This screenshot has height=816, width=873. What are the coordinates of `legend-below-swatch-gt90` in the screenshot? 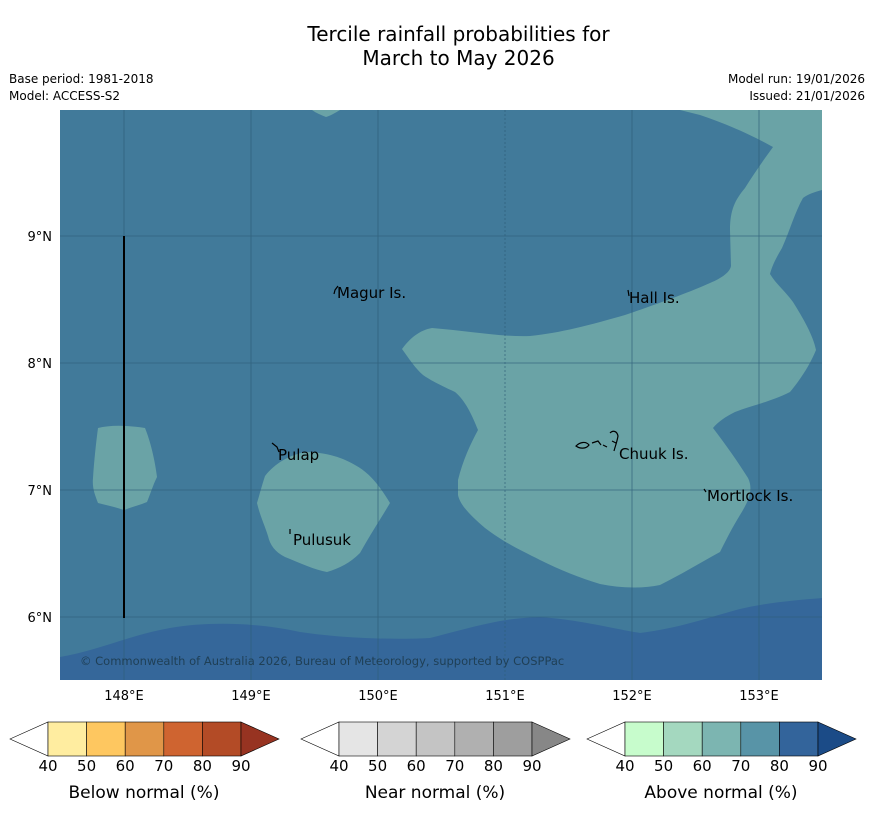 It's located at (260, 739).